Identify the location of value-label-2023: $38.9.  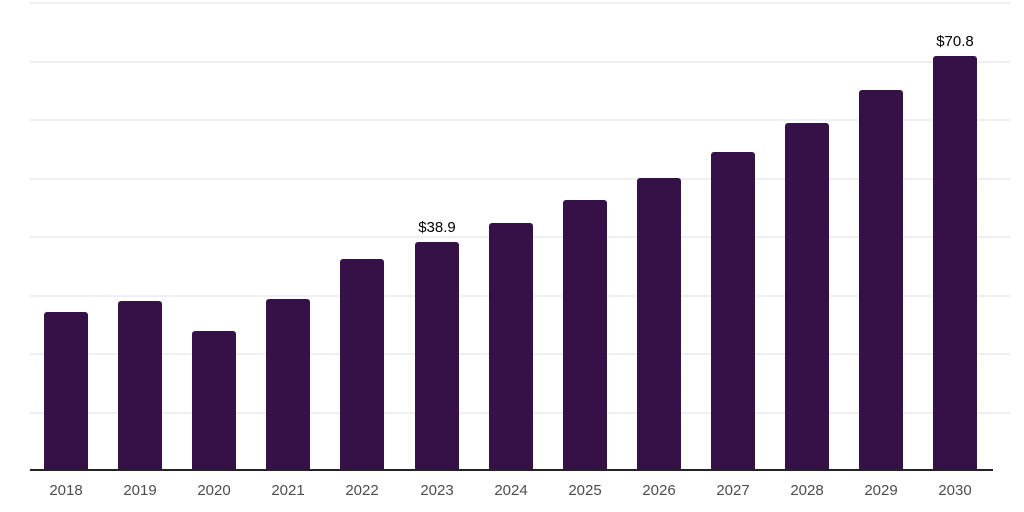
(437, 227).